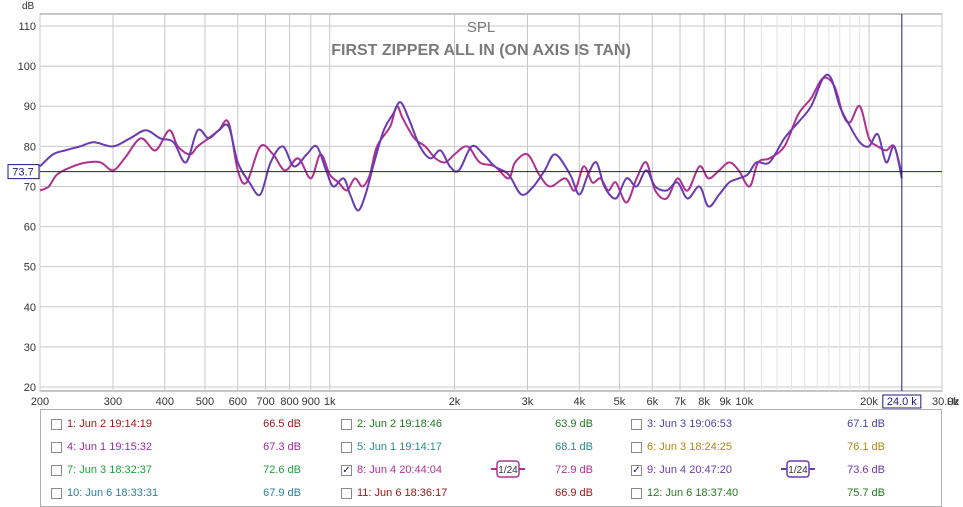 This screenshot has width=963, height=507. Describe the element at coordinates (680, 402) in the screenshot. I see `x-tick-label: 7k` at that location.